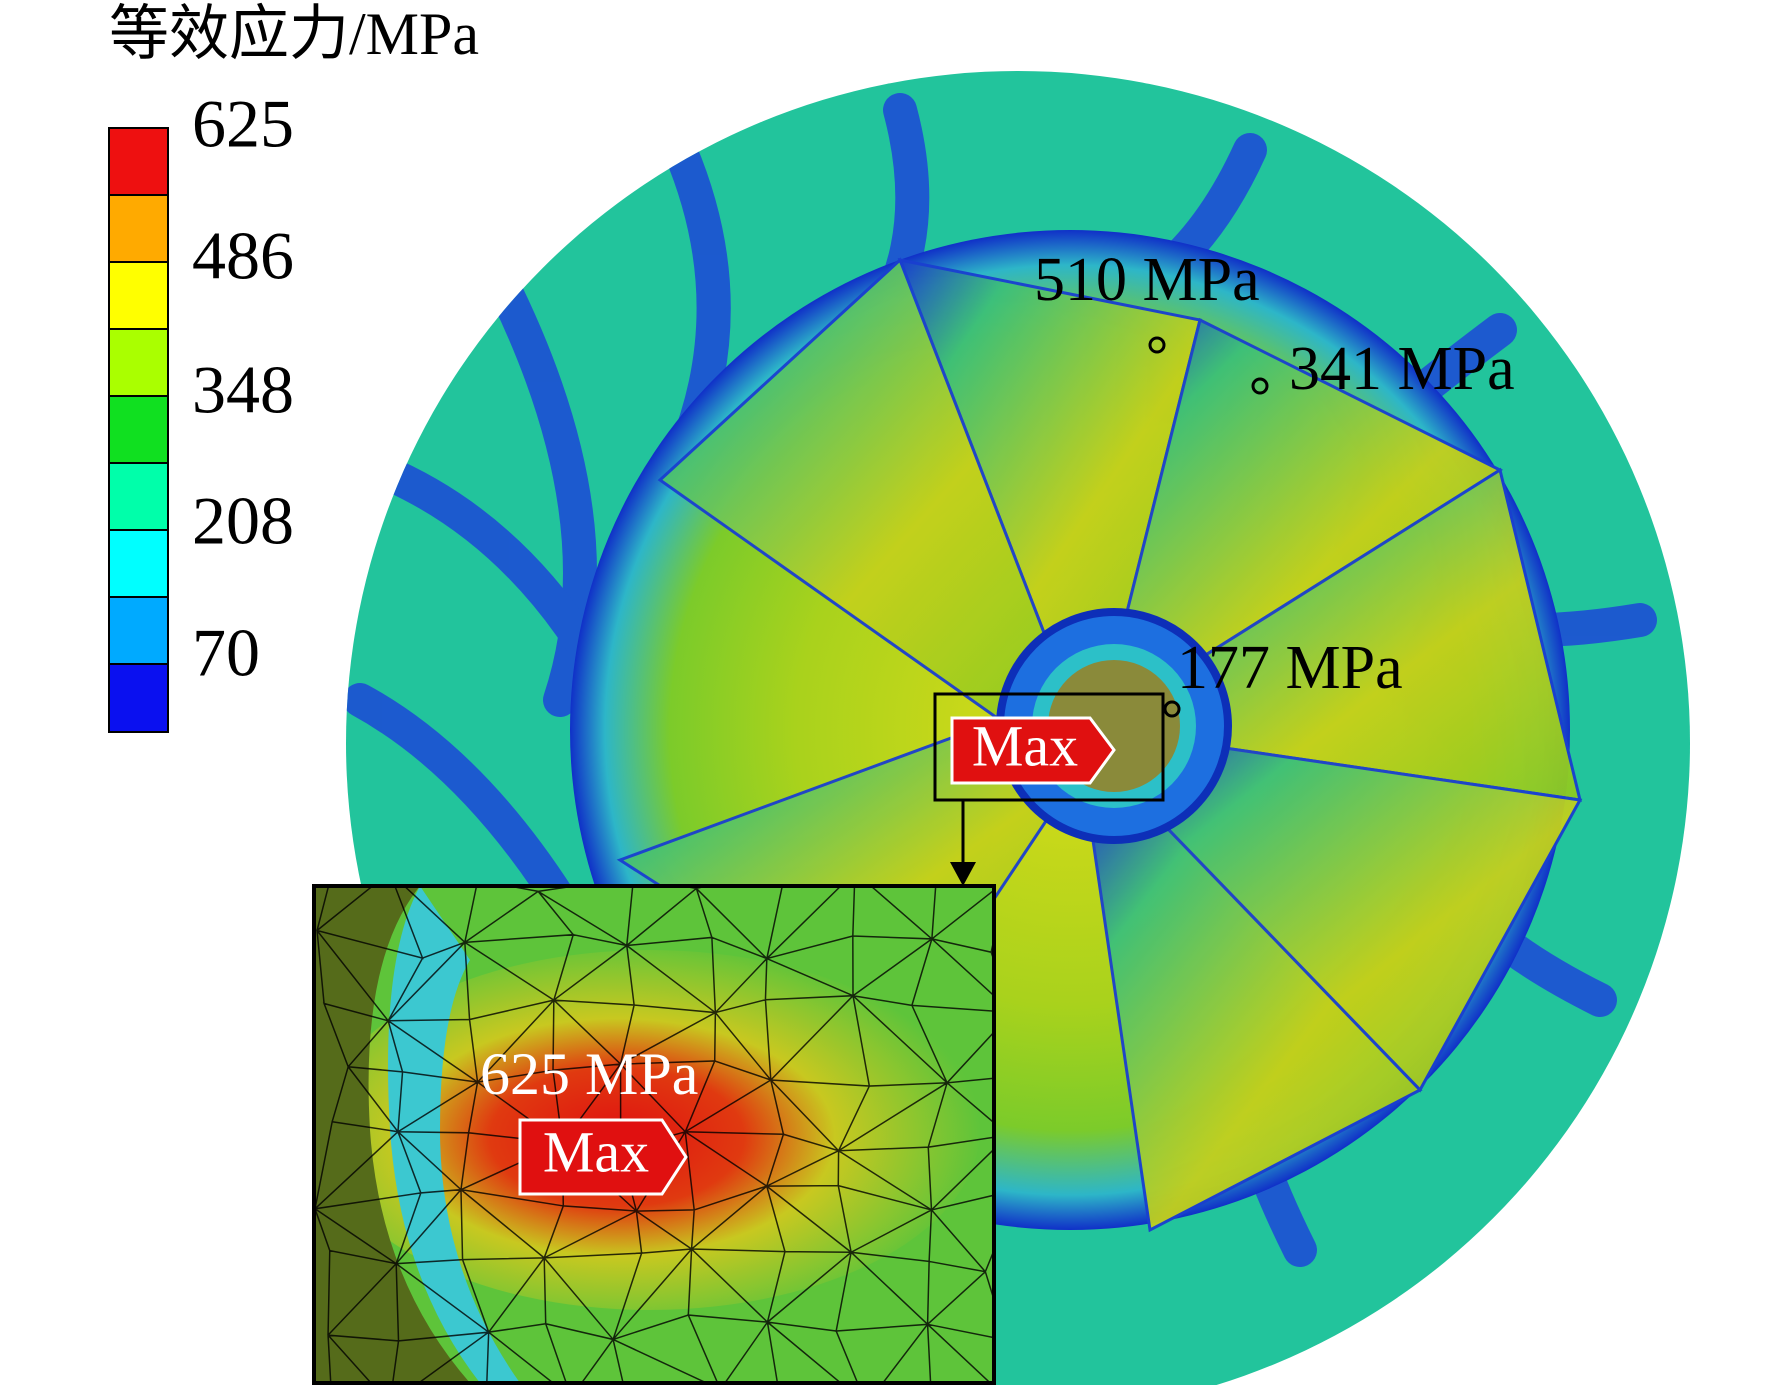 Image resolution: width=1772 pixels, height=1385 pixels. Describe the element at coordinates (454, 1134) in the screenshot. I see `fillet` at that location.